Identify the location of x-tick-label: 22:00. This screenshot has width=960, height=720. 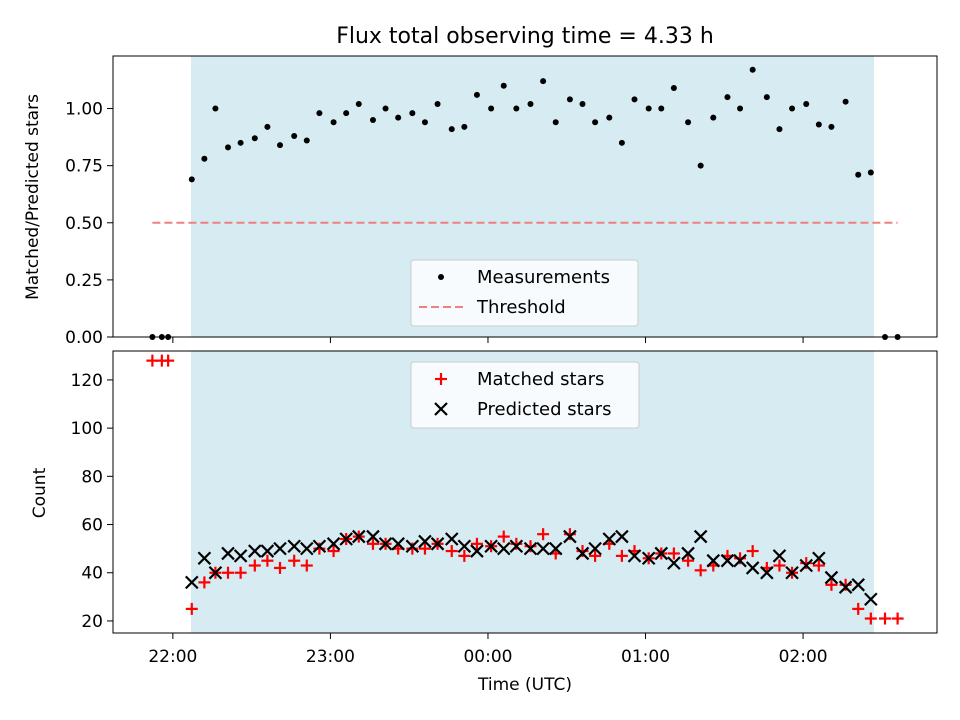
(172, 657).